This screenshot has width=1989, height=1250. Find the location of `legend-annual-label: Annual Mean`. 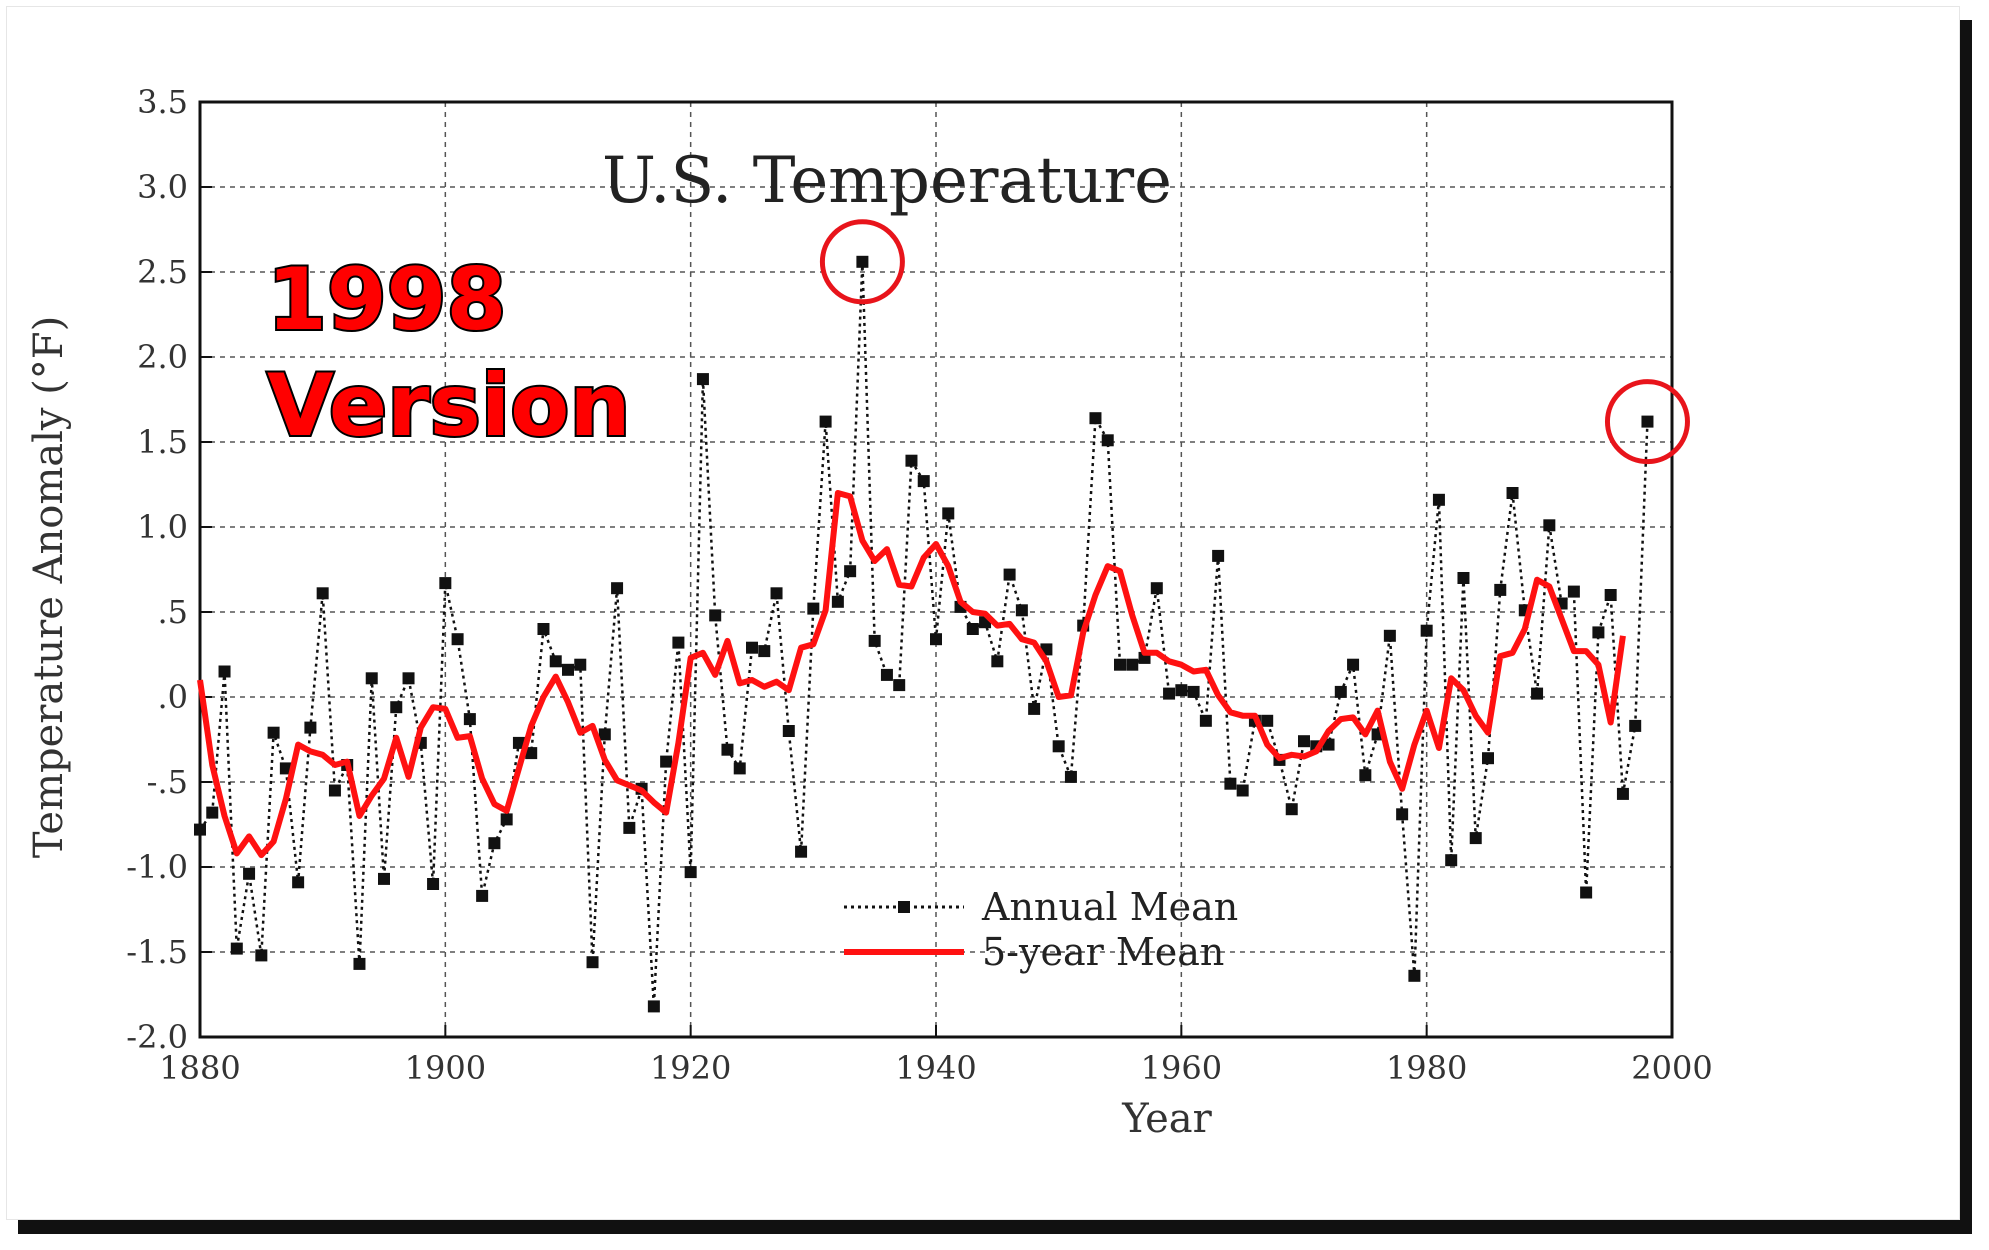

legend-annual-label: Annual Mean is located at coordinates (1109, 907).